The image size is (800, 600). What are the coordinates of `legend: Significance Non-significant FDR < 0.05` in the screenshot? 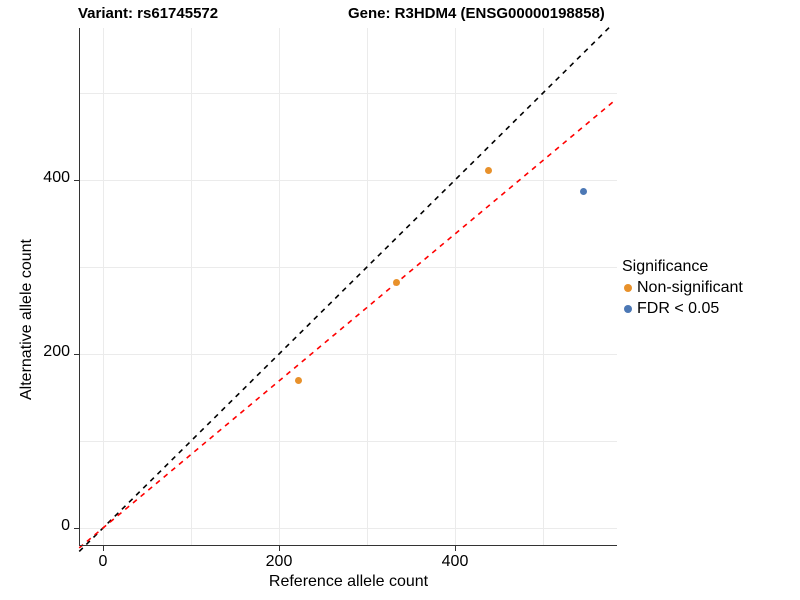 It's located at (709, 288).